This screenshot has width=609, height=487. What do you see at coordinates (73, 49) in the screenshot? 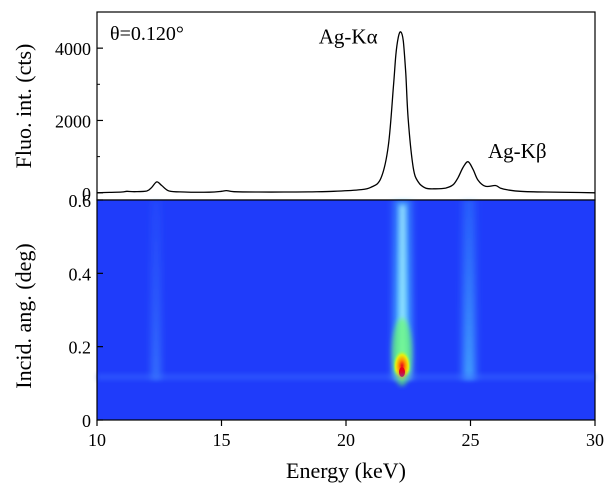
I see `spectrum-y-tick-label: 4000` at bounding box center [73, 49].